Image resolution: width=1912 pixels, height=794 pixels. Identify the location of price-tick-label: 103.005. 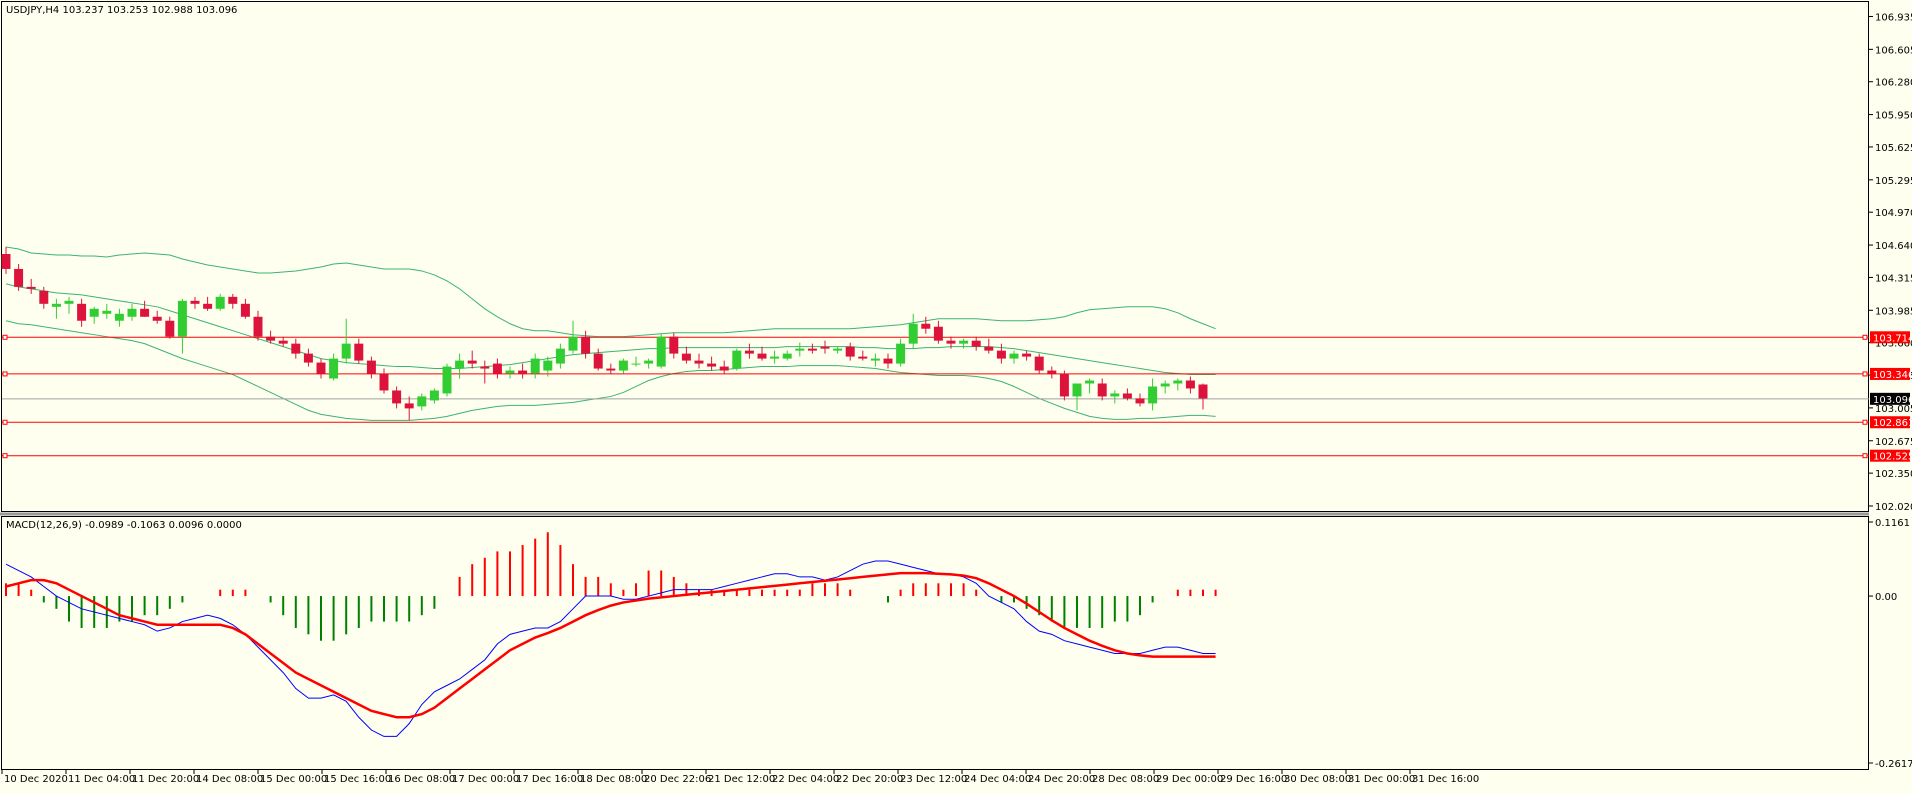
(1893, 409).